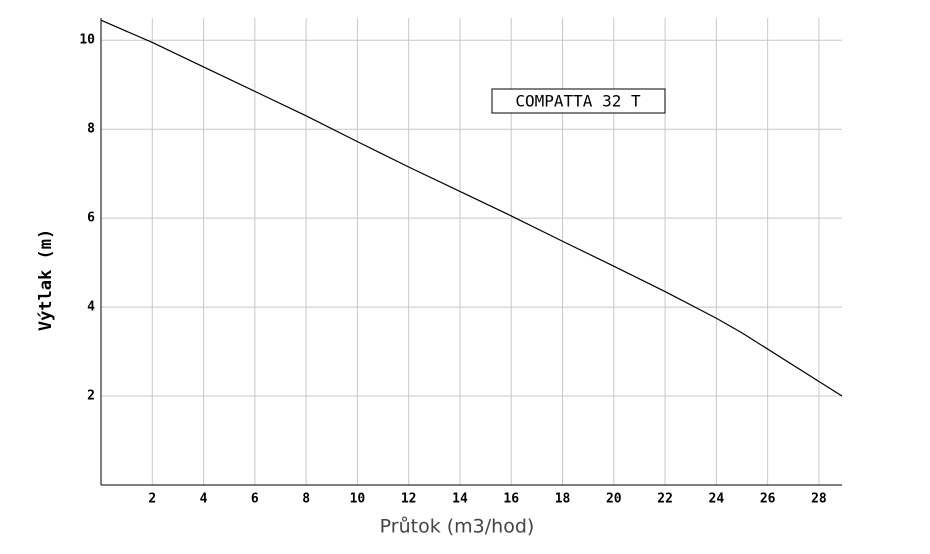 The image size is (930, 554). What do you see at coordinates (152, 499) in the screenshot?
I see `x-tick-label: 2` at bounding box center [152, 499].